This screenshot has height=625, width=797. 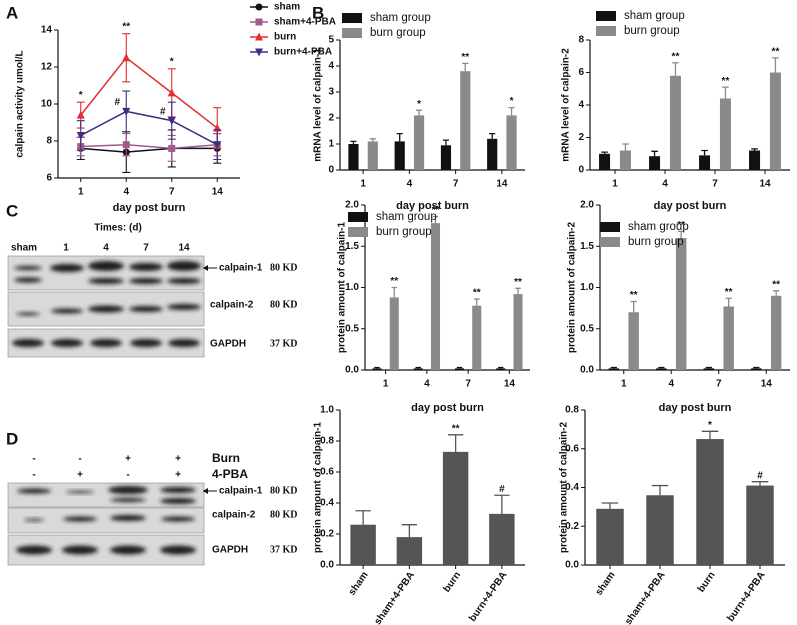 I want to click on blot-header: Times: (d), so click(x=118, y=228).